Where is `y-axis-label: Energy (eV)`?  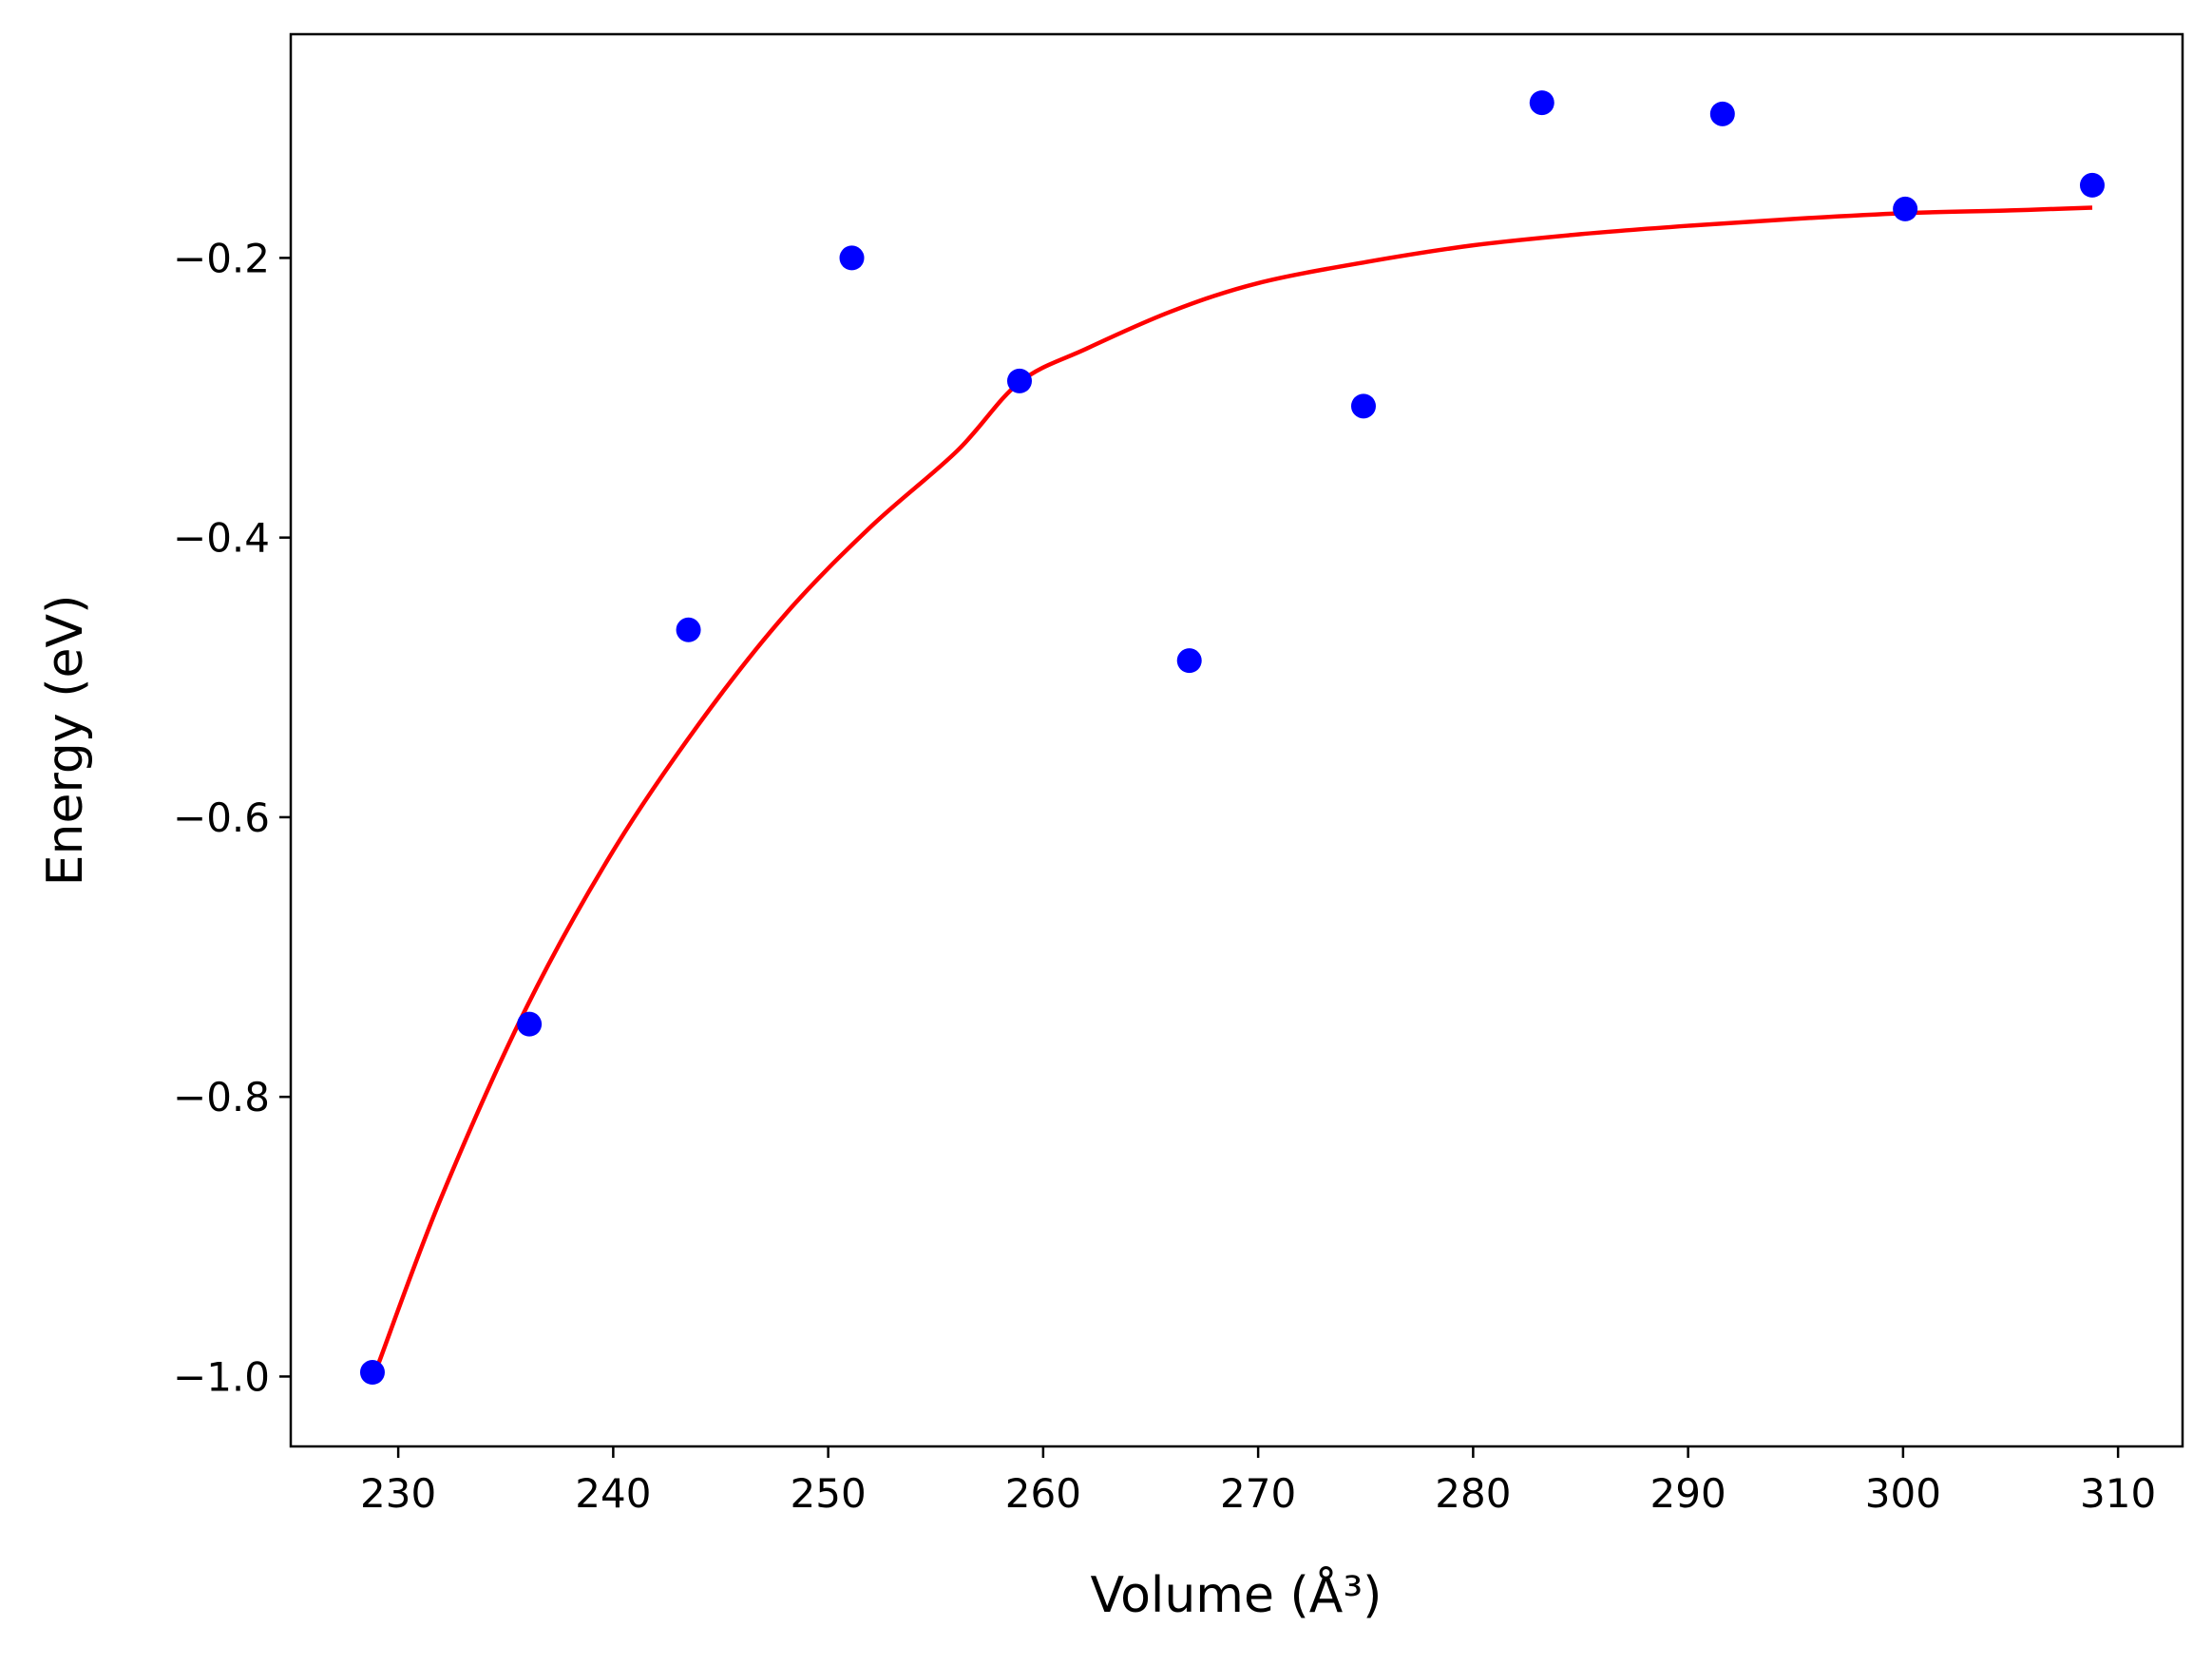 y-axis-label: Energy (eV) is located at coordinates (65, 741).